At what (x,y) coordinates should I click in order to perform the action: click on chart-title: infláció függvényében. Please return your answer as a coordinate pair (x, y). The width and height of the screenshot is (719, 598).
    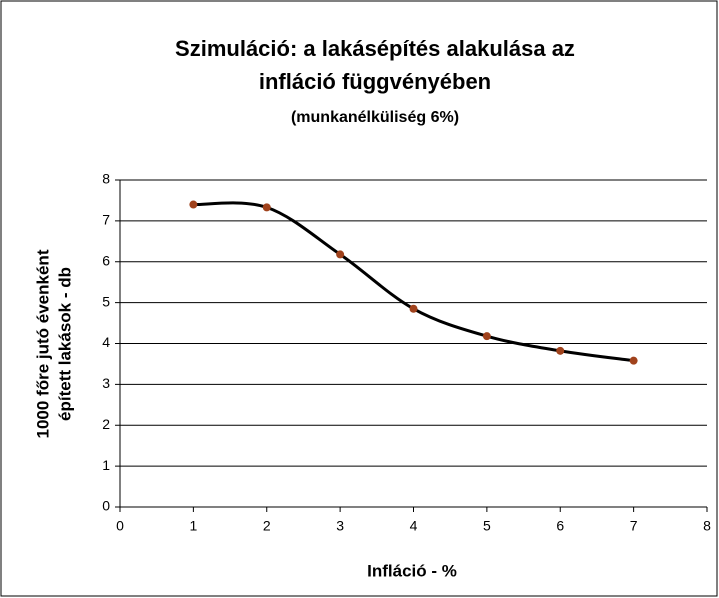
    Looking at the image, I should click on (375, 81).